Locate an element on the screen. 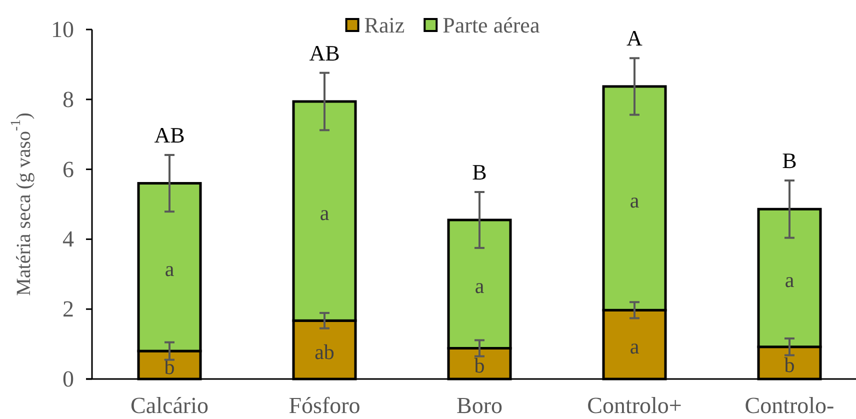 Image resolution: width=856 pixels, height=419 pixels. y-tick-label: 10 is located at coordinates (62, 29).